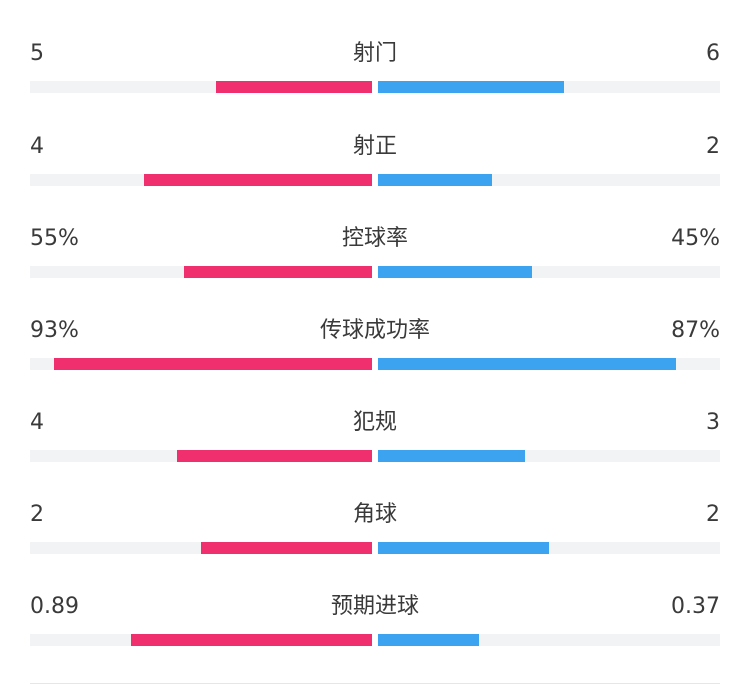 The width and height of the screenshot is (750, 685). What do you see at coordinates (212, 364) in the screenshot?
I see `home-pass-accuracy-bar` at bounding box center [212, 364].